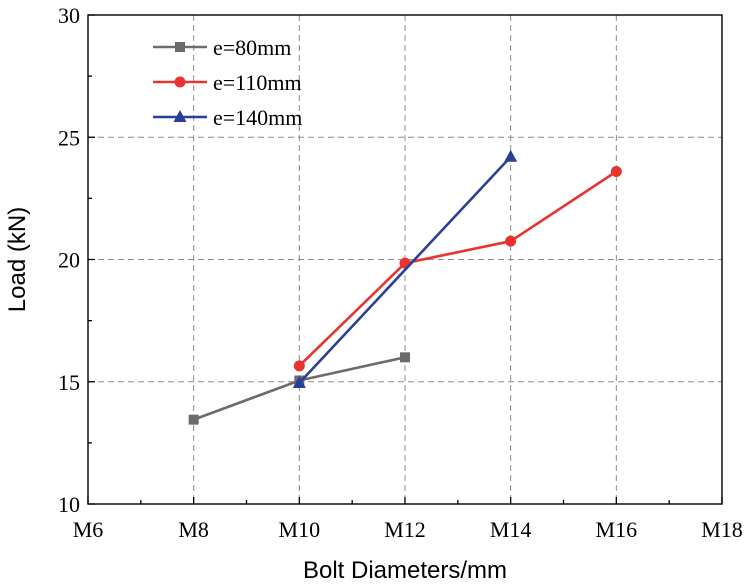  What do you see at coordinates (193, 529) in the screenshot?
I see `x-tick-label: M8` at bounding box center [193, 529].